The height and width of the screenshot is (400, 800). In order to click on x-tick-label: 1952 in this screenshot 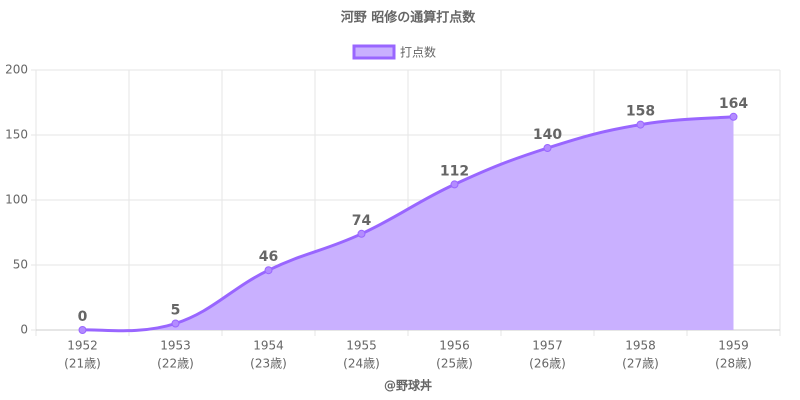, I will do `click(82, 346)`.